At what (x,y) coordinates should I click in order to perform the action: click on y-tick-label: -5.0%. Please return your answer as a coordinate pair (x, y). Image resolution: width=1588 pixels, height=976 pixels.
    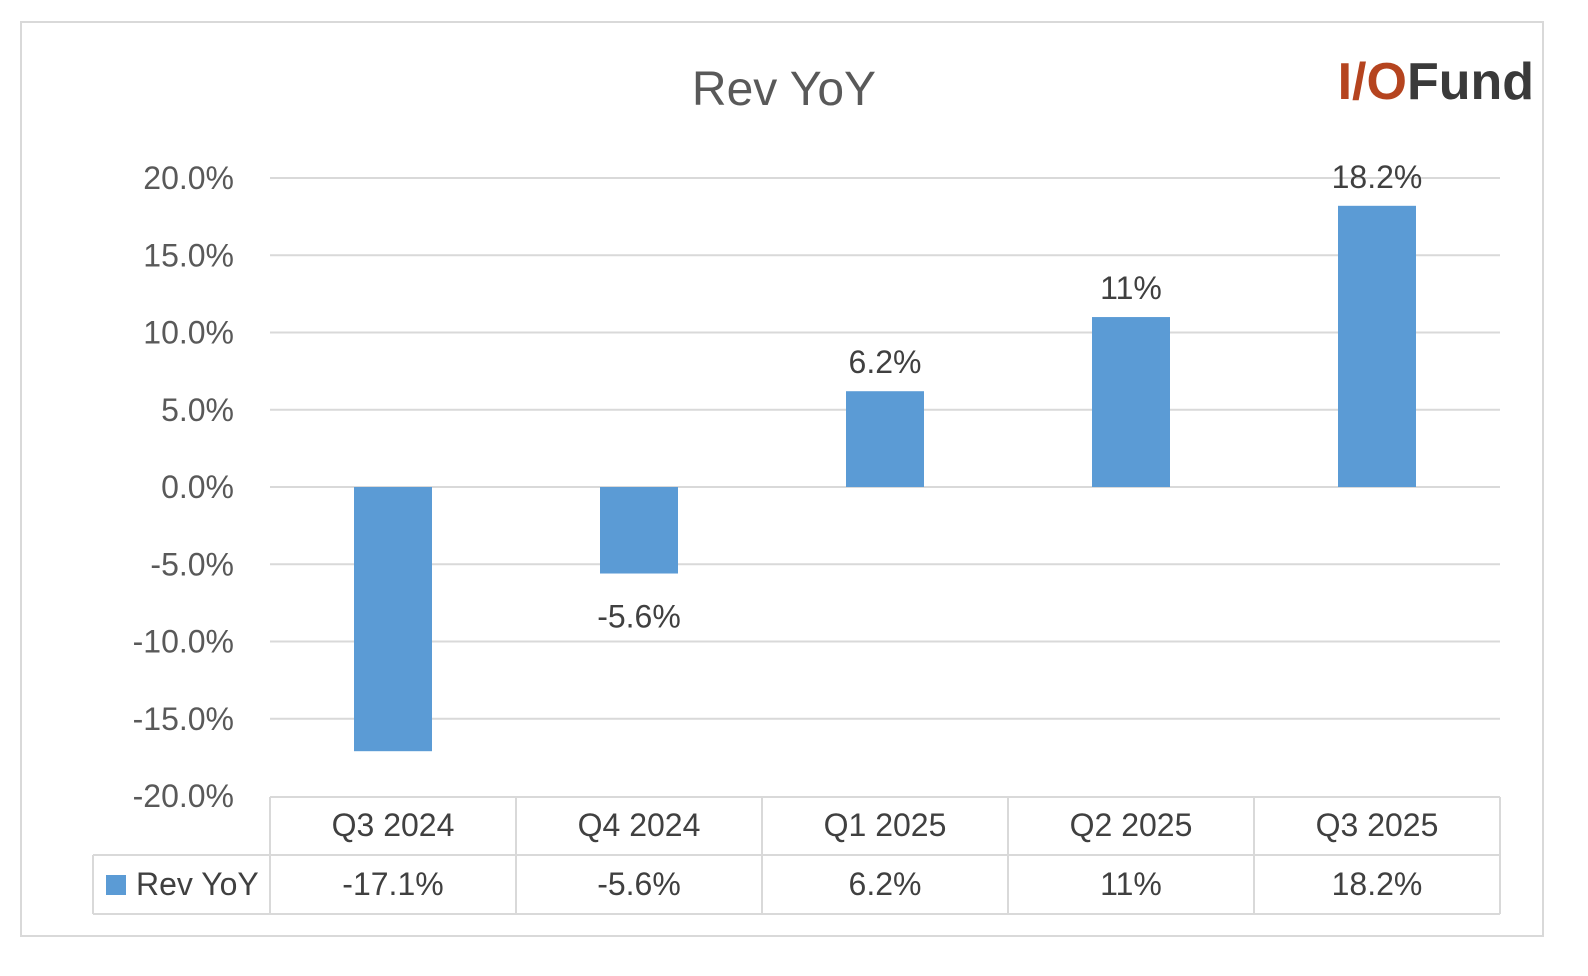
    Looking at the image, I should click on (192, 564).